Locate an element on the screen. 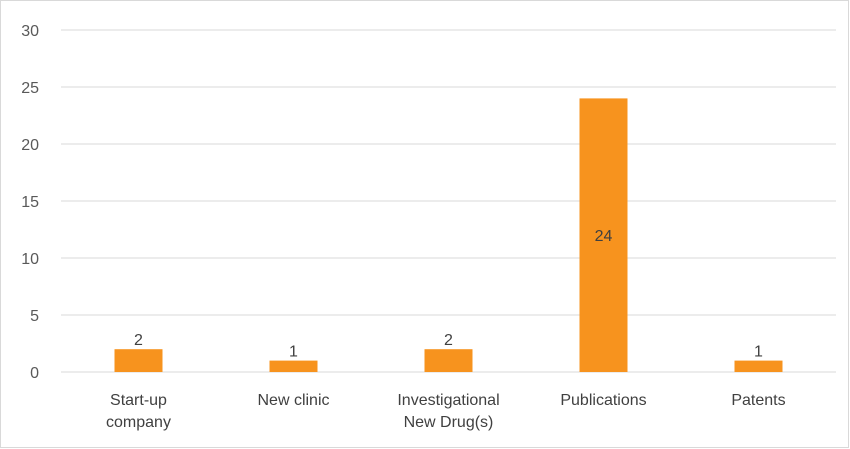 This screenshot has width=850, height=449. category-label: Patents is located at coordinates (758, 400).